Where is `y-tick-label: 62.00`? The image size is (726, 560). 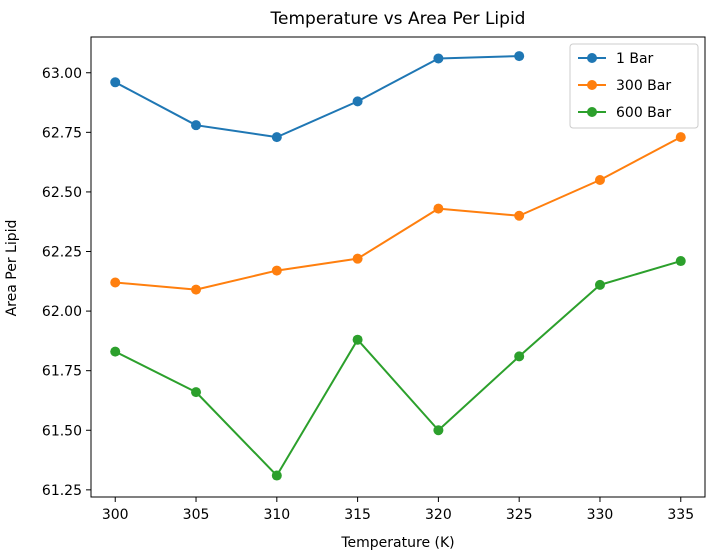
y-tick-label: 62.00 is located at coordinates (62, 312).